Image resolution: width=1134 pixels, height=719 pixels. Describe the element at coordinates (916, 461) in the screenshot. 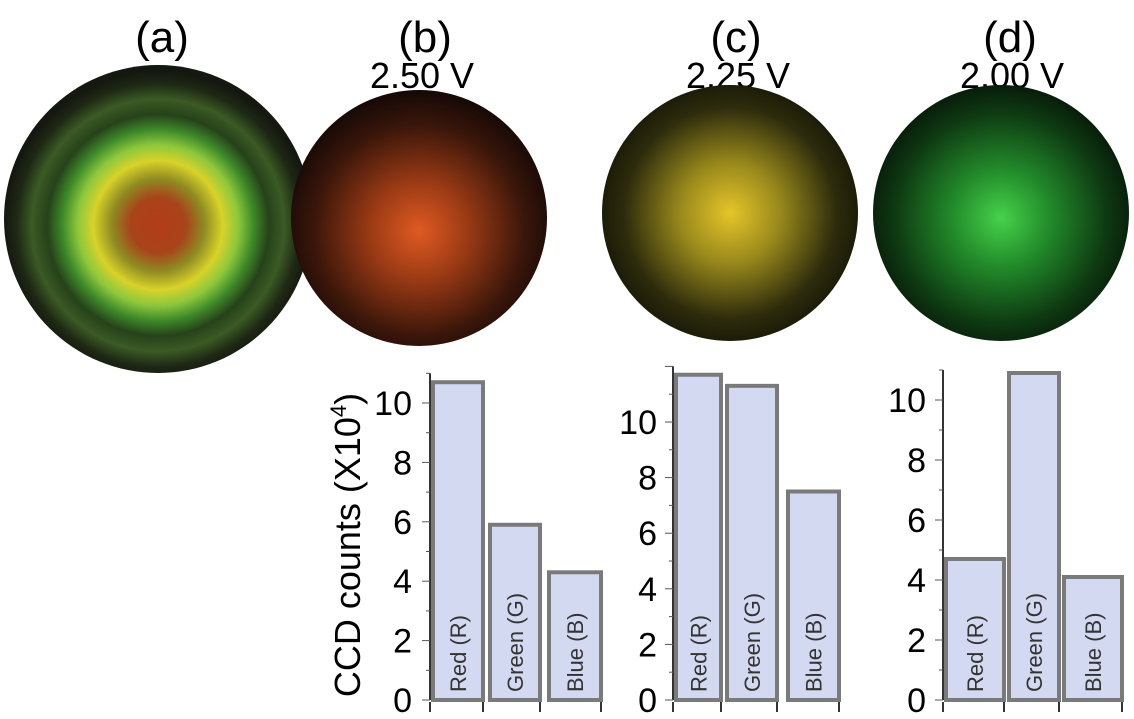

I see `chart-d-tick-label: 8` at that location.